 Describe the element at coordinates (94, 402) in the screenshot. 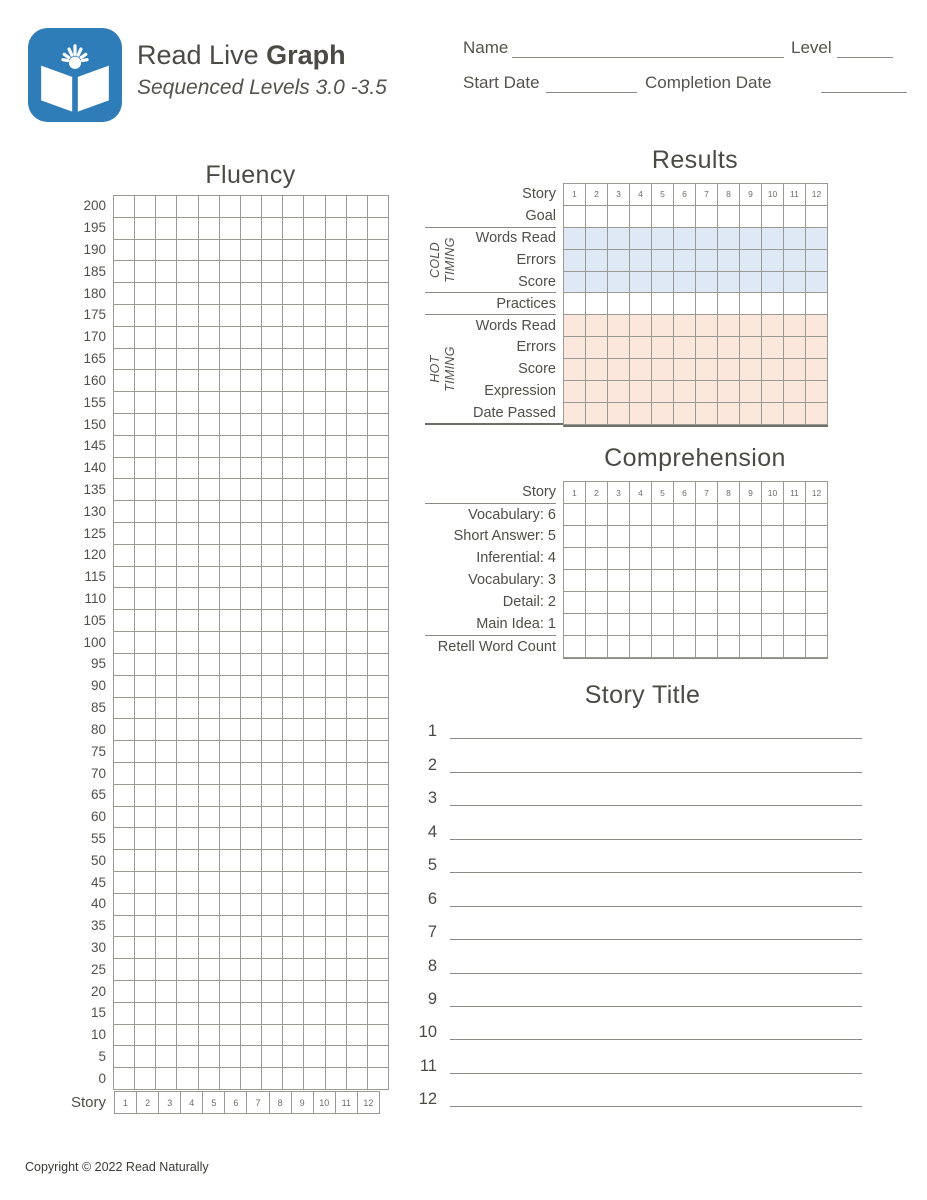

I see `fluency-y-tick: 155` at that location.